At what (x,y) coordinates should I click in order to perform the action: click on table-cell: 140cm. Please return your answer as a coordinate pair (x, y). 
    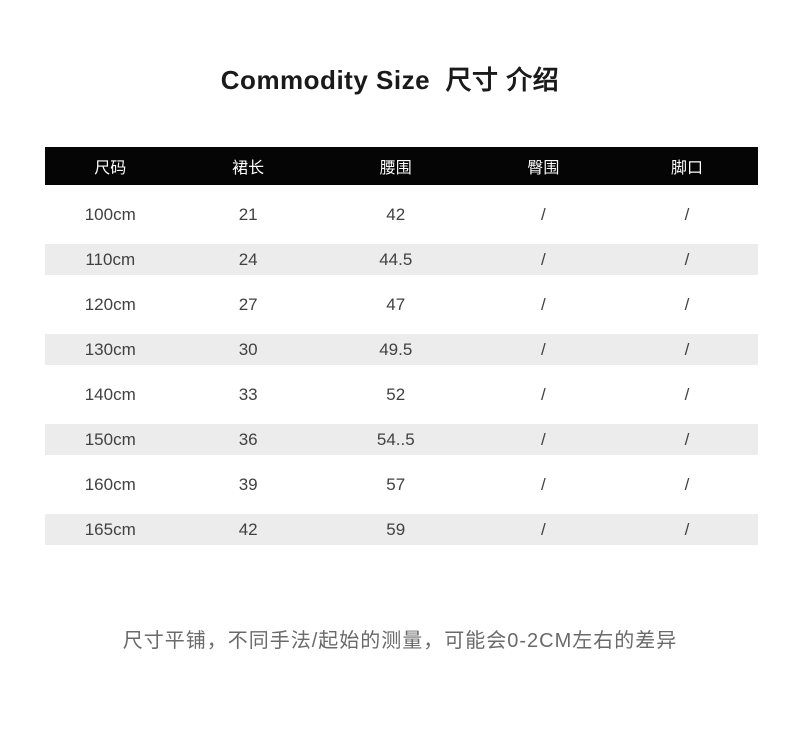
    Looking at the image, I should click on (110, 394).